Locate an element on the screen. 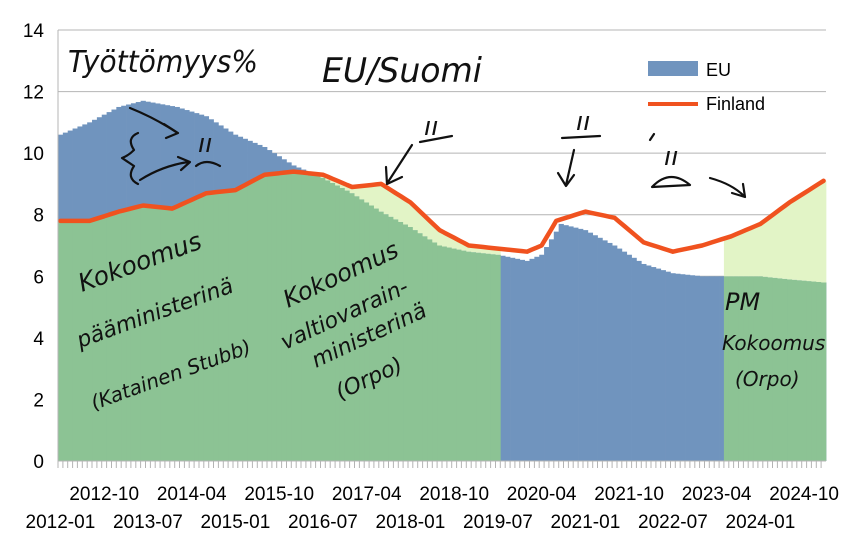 Image resolution: width=848 pixels, height=541 pixels. y-tick-labels: 0 2 4 6 8 10 12 14 is located at coordinates (34, 247).